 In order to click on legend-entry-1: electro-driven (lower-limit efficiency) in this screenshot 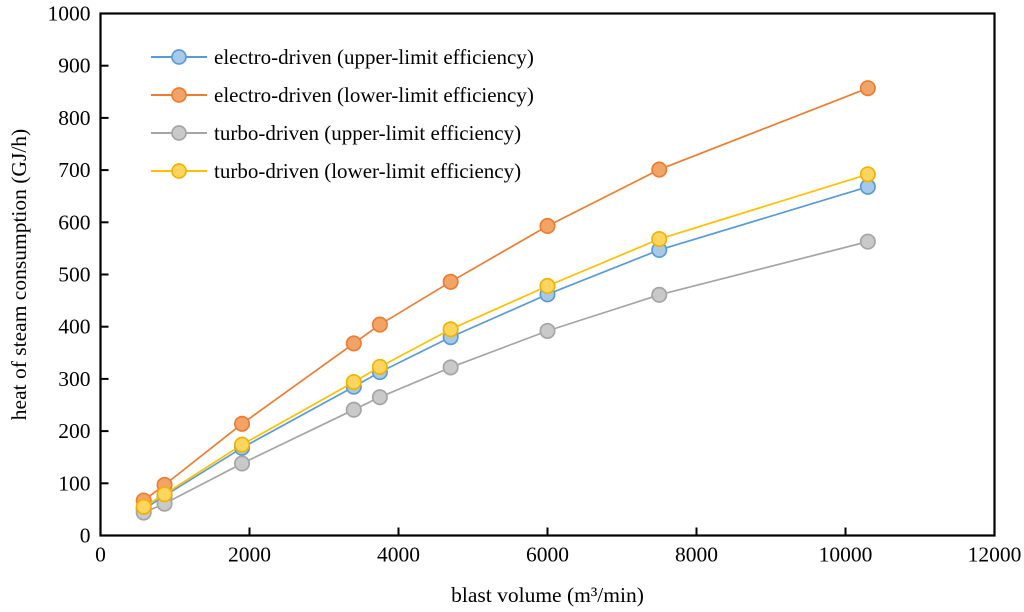, I will do `click(342, 95)`.